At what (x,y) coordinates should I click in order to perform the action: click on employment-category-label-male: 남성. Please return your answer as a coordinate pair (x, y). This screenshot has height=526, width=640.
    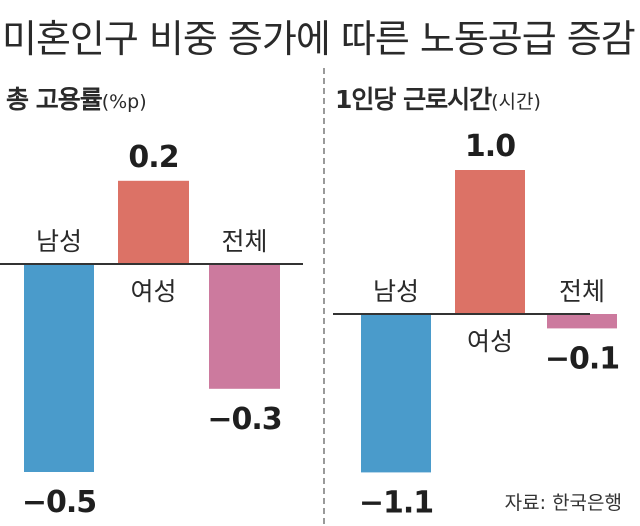
    Looking at the image, I should click on (59, 241).